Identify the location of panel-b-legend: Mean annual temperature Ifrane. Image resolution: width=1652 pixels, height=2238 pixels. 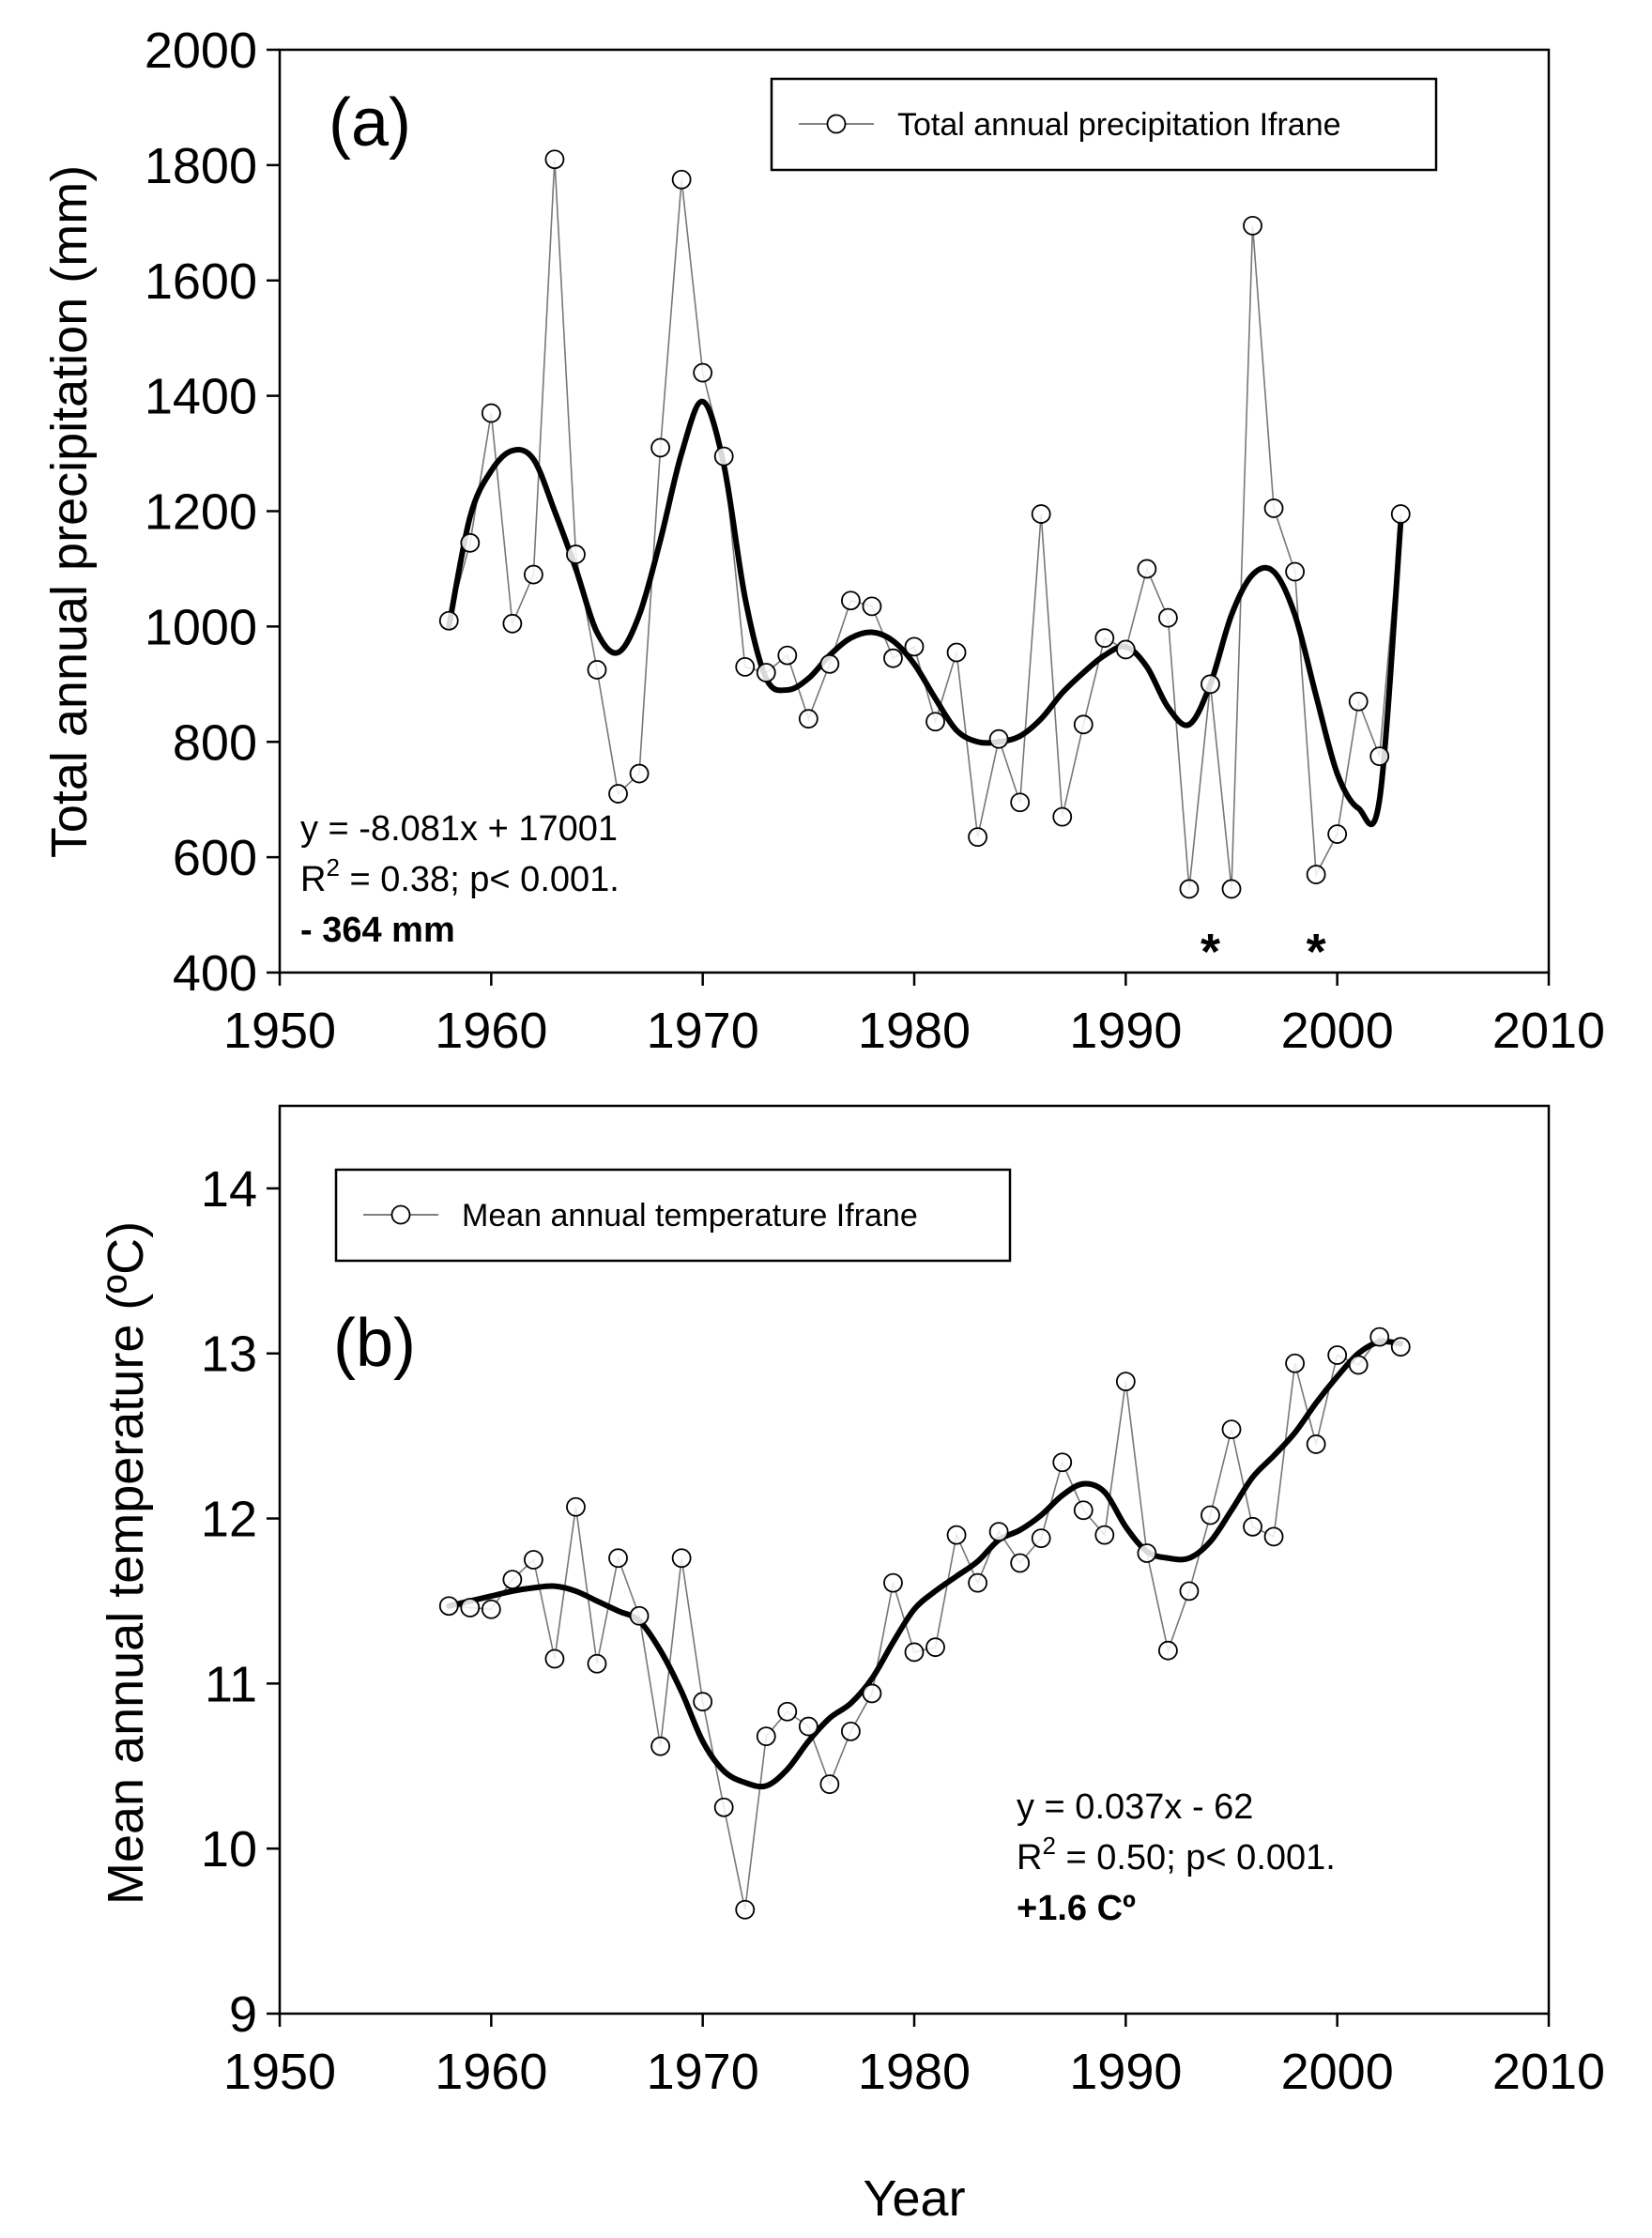
(673, 1215).